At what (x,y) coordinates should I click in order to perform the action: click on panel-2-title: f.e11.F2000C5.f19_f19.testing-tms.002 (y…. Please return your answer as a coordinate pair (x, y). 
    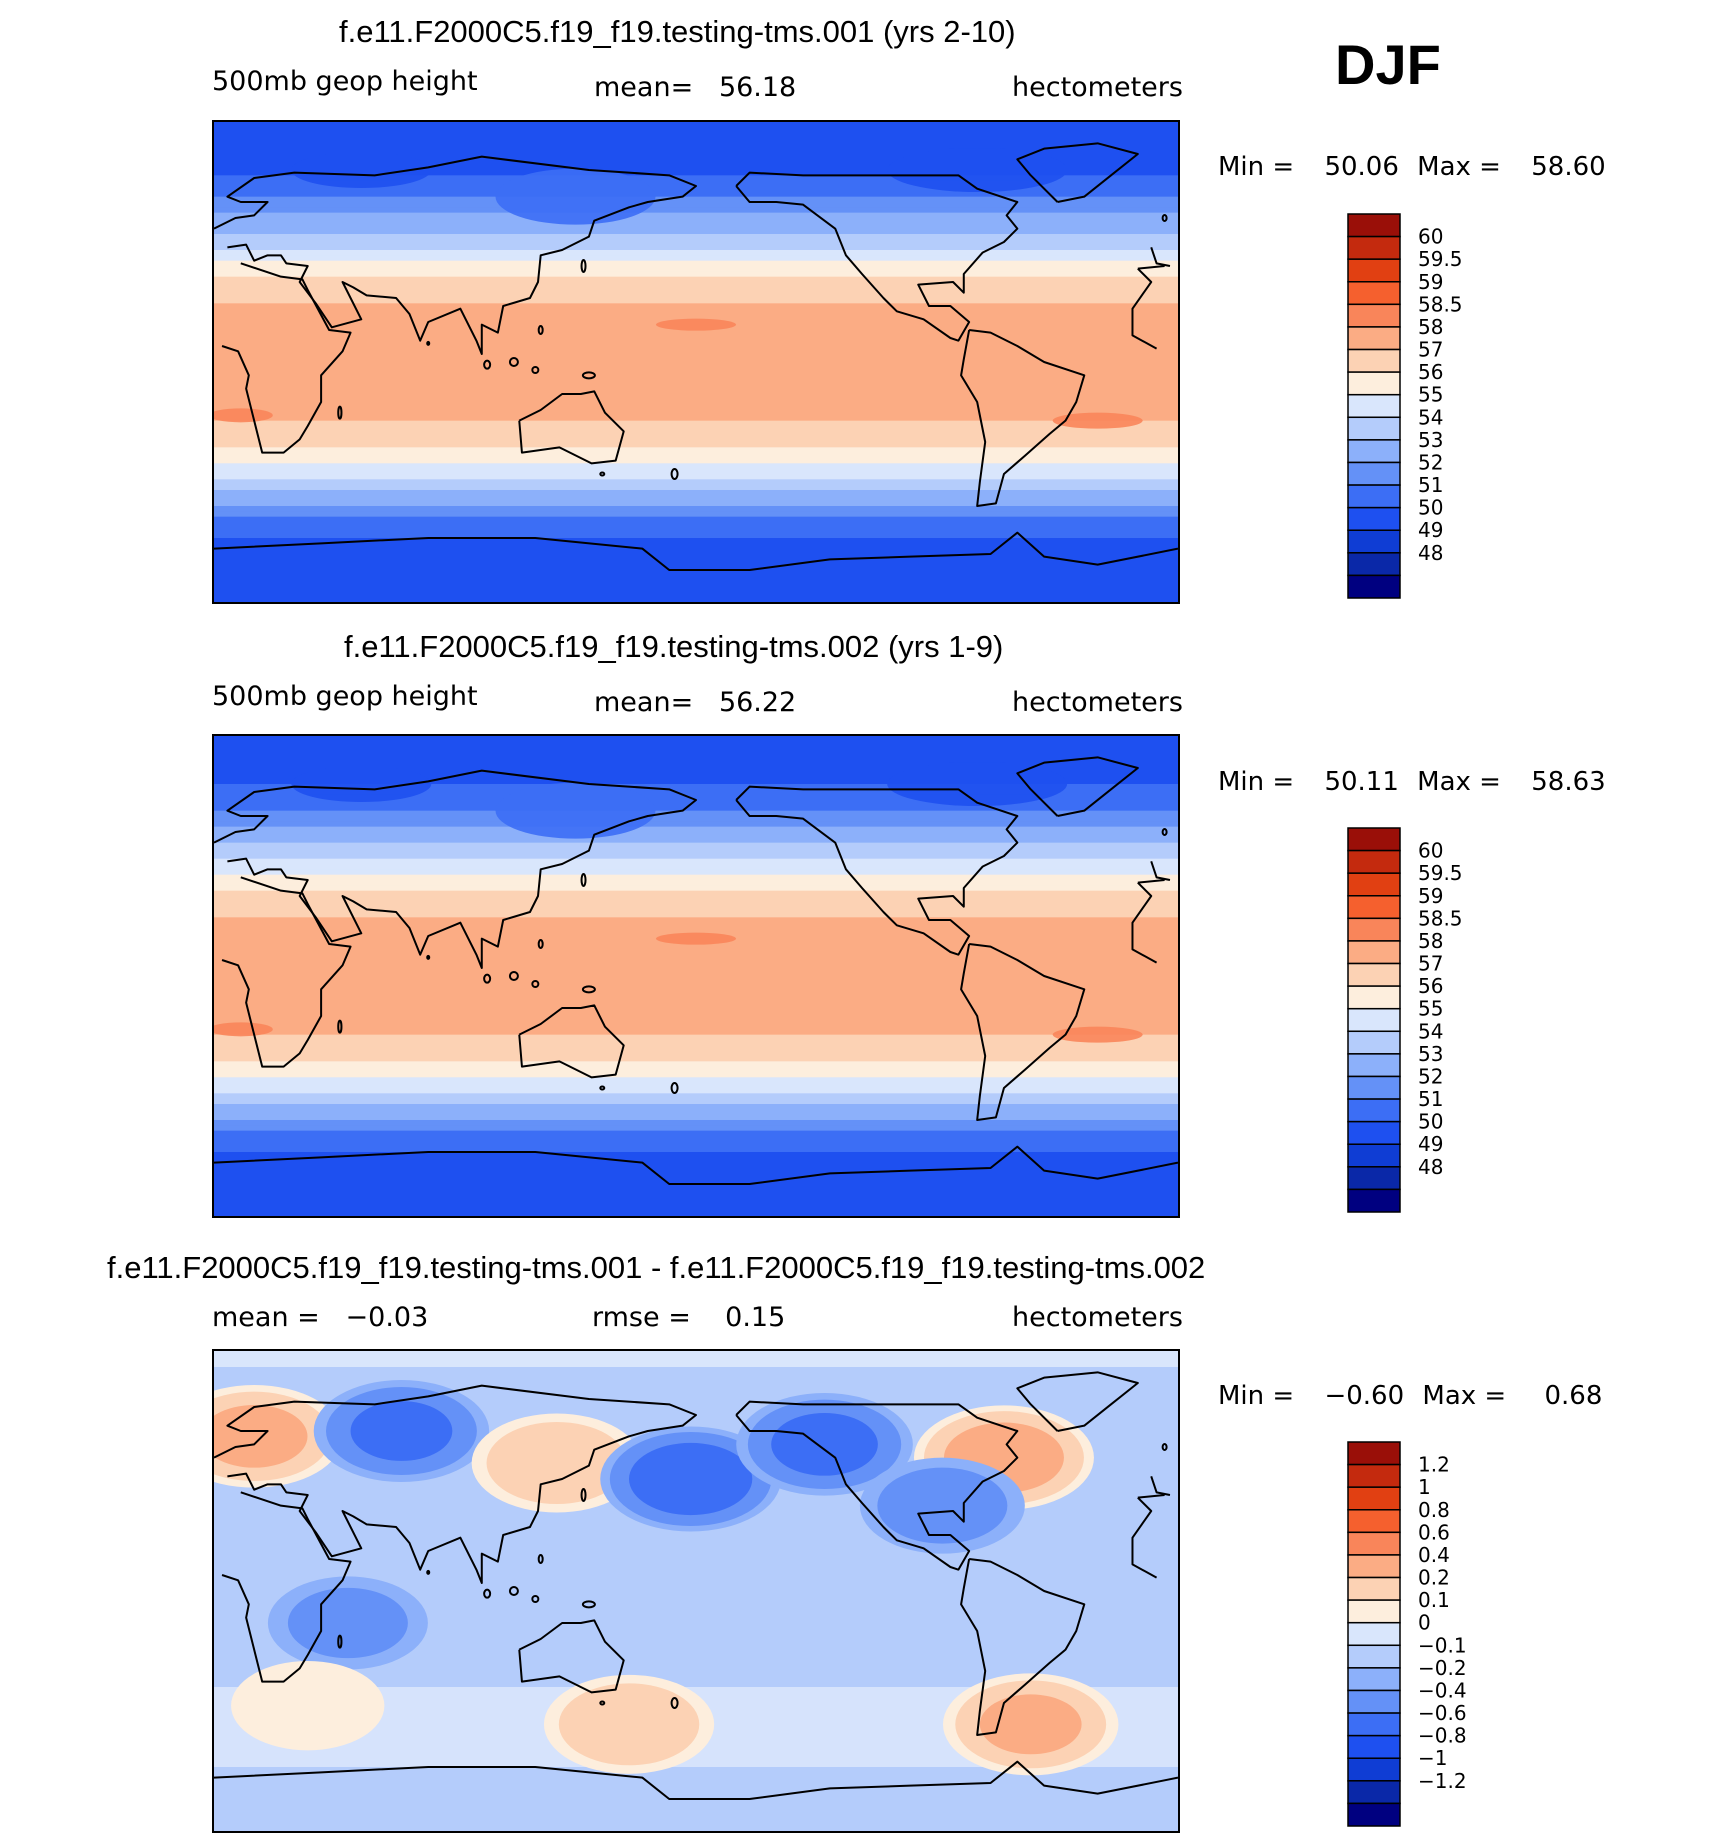
    Looking at the image, I should click on (674, 646).